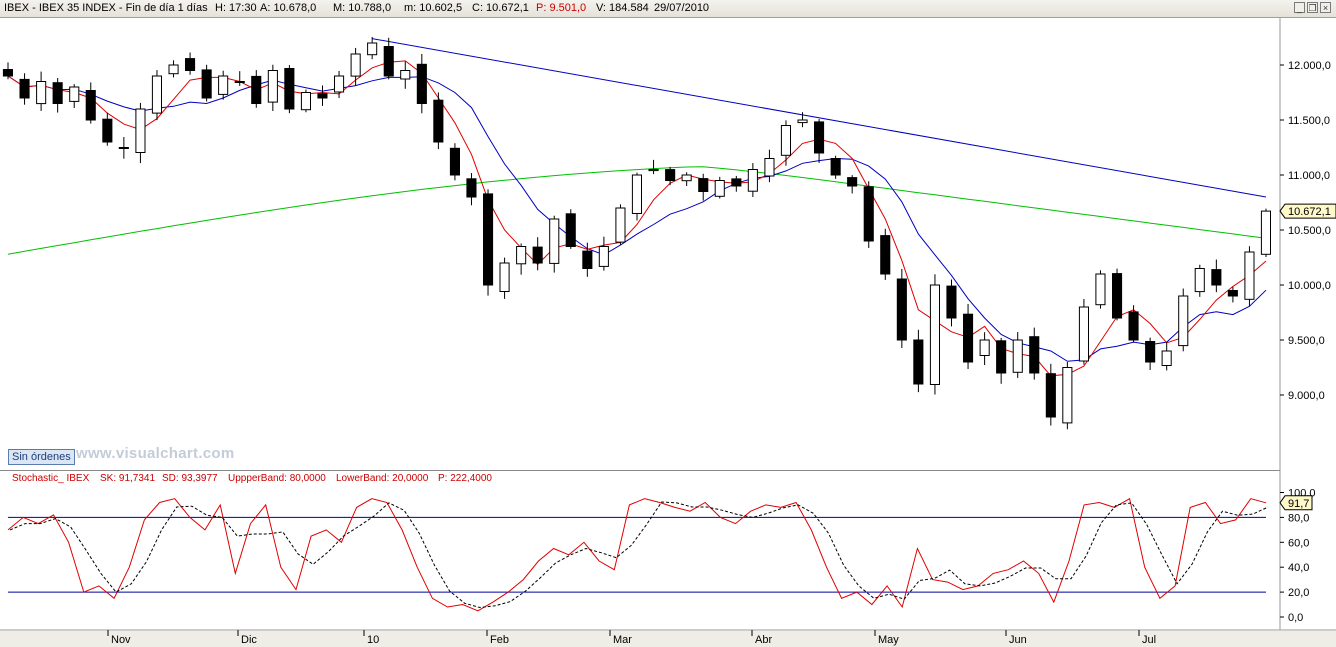 This screenshot has width=1336, height=647. Describe the element at coordinates (500, 8) in the screenshot. I see `close-label: C: 10.672,1` at that location.